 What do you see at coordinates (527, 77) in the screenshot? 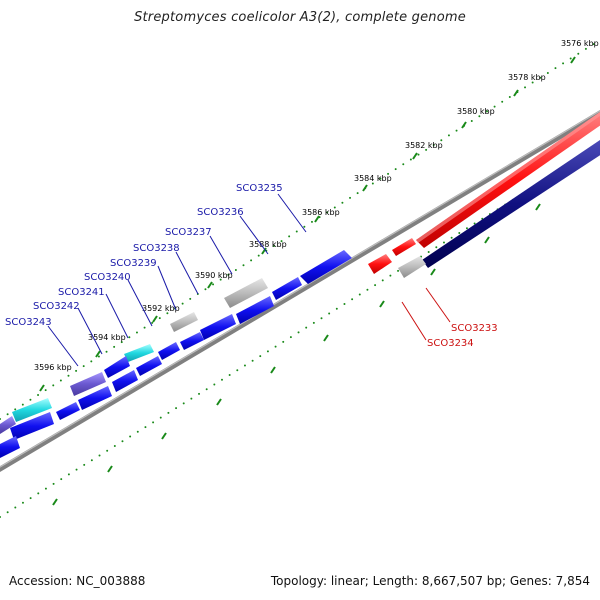
I see `kbp-label: 3578 kbp` at bounding box center [527, 77].